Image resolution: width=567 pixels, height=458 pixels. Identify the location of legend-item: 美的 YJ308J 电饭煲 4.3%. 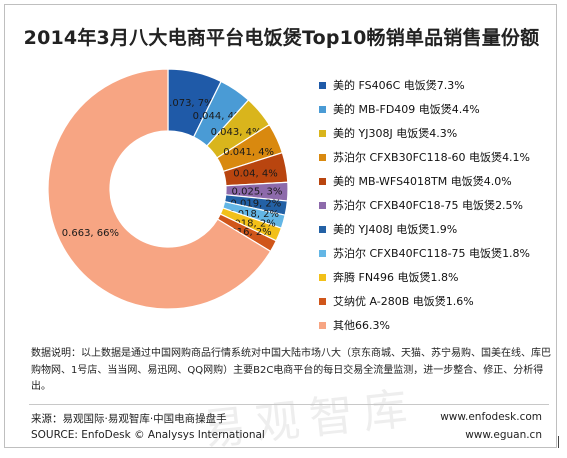
(437, 133).